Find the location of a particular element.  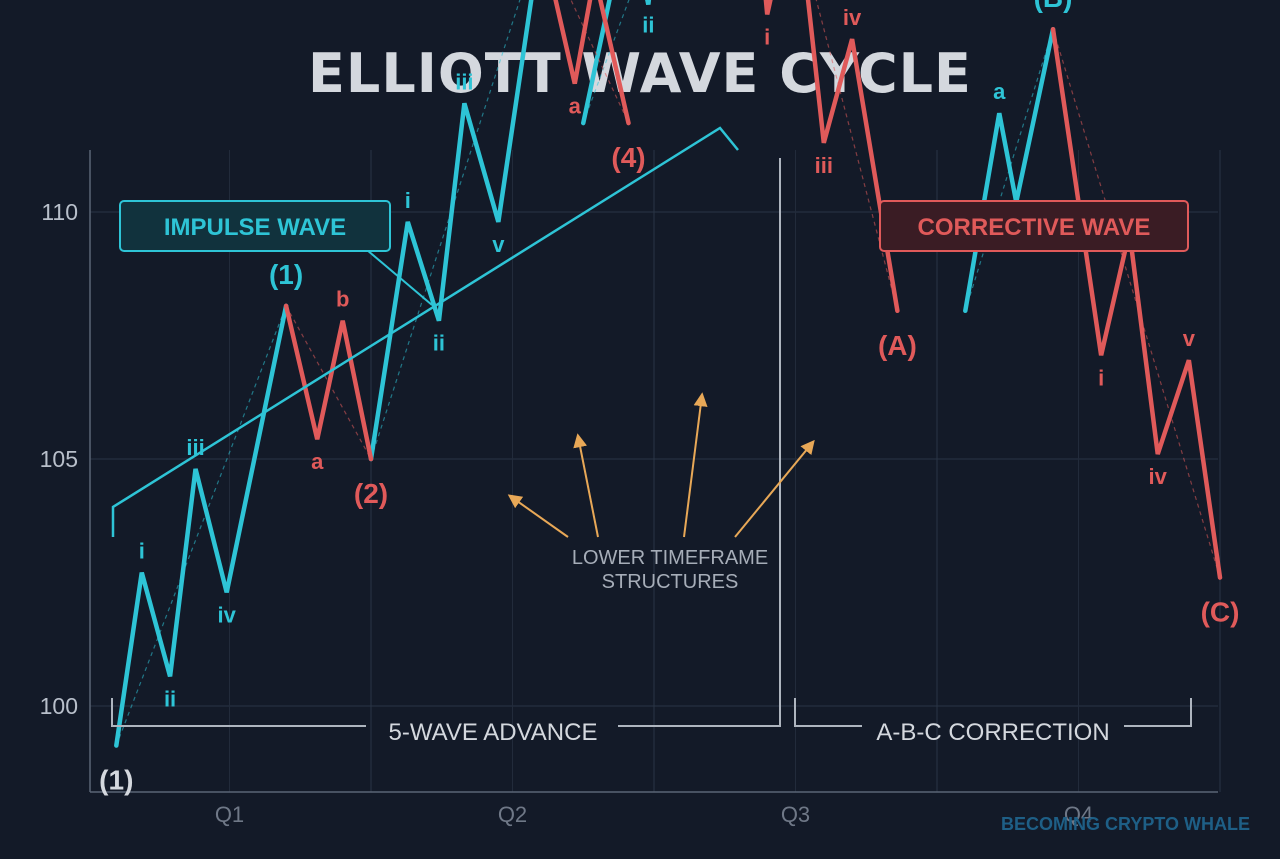

corrective-wave-box: CORRECTIVE WAVE is located at coordinates (1034, 226).